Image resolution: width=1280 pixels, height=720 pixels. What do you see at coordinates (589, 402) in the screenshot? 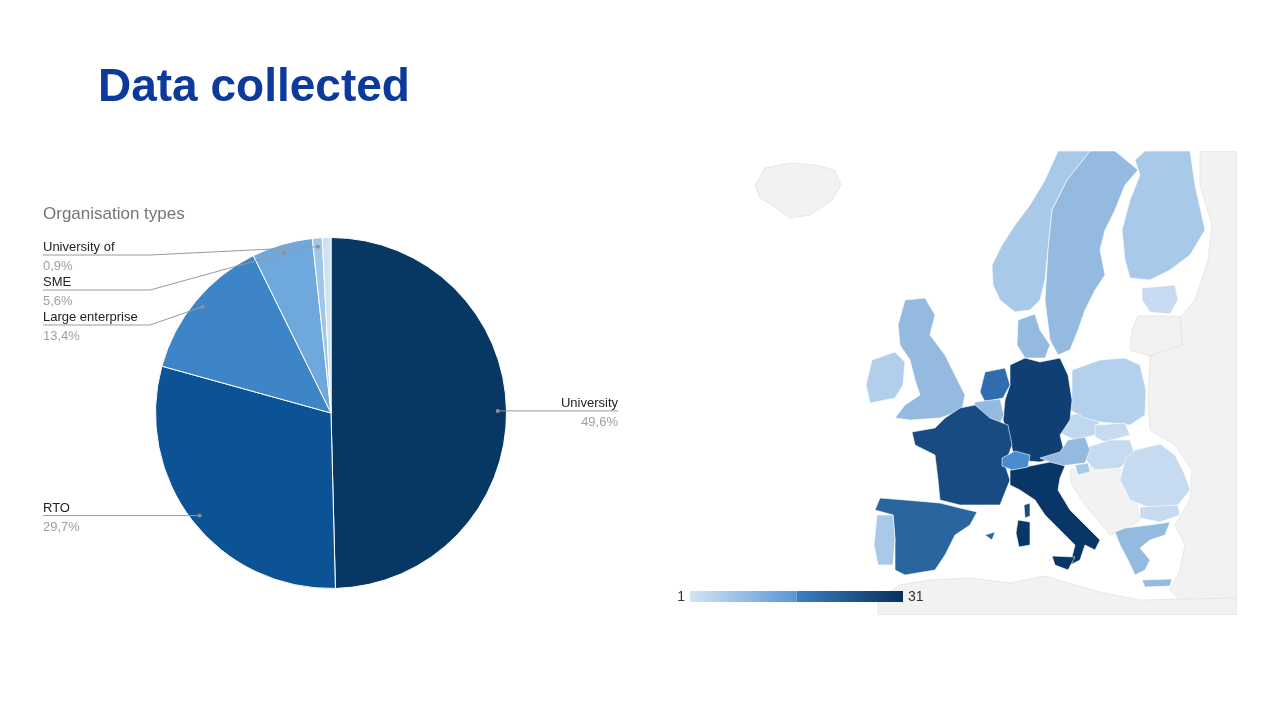
I see `slice-label: University` at bounding box center [589, 402].